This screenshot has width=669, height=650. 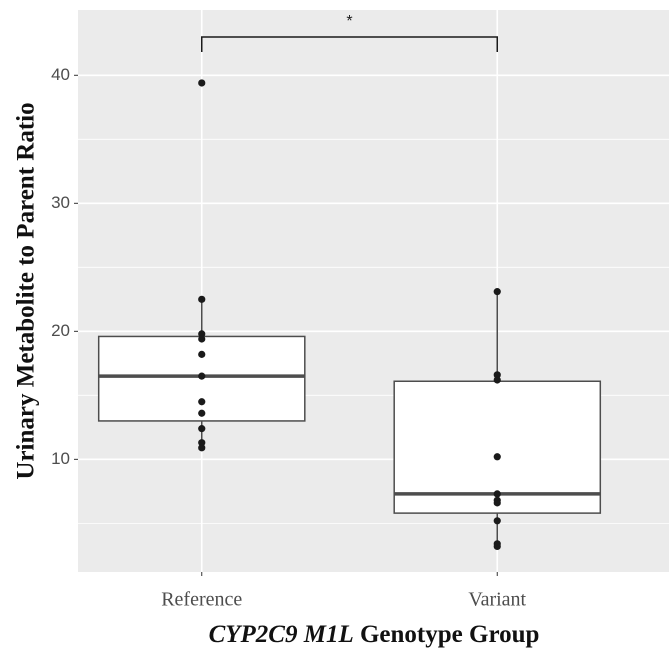 I want to click on y-tick-label: 20, so click(x=60, y=330).